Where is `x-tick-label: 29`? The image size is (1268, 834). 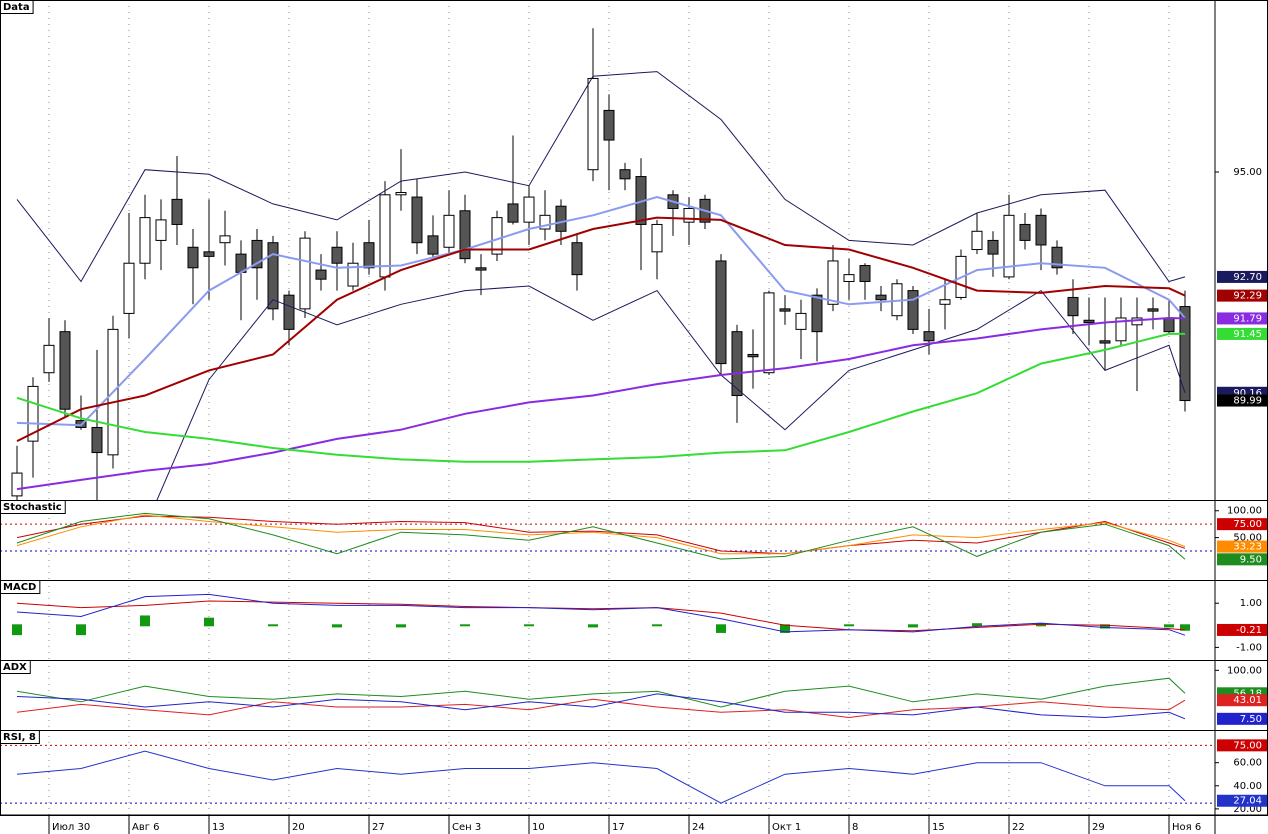 x-tick-label: 29 is located at coordinates (1098, 827).